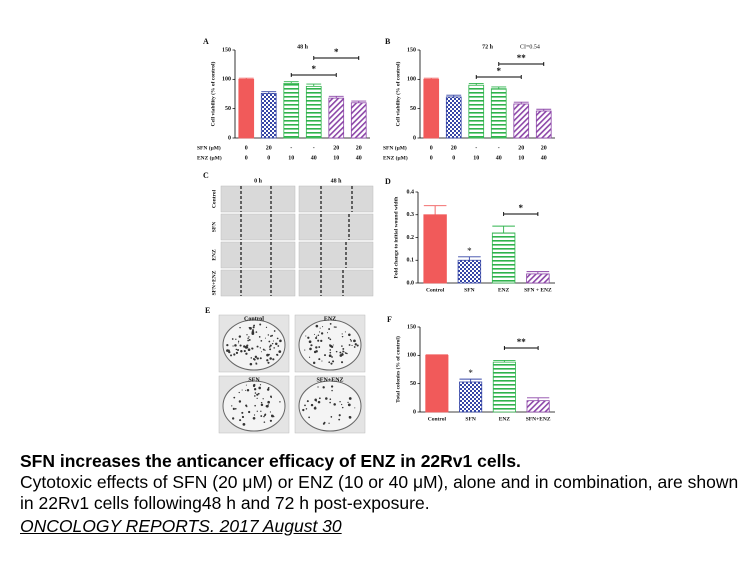 Image resolution: width=756 pixels, height=567 pixels. Describe the element at coordinates (411, 327) in the screenshot. I see `y-tick-label: 150` at that location.